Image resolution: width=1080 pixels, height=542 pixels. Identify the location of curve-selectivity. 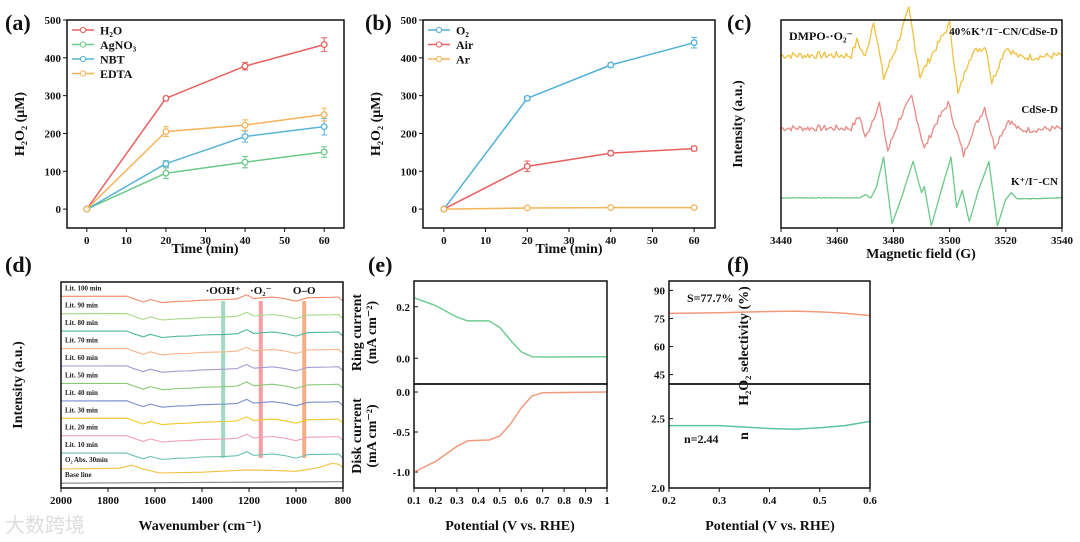
(769, 313).